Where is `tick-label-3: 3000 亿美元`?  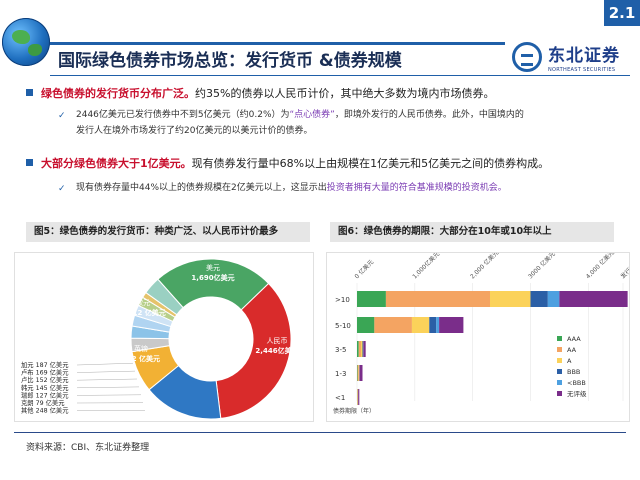
tick-label-3: 3000 亿美元 is located at coordinates (541, 266).